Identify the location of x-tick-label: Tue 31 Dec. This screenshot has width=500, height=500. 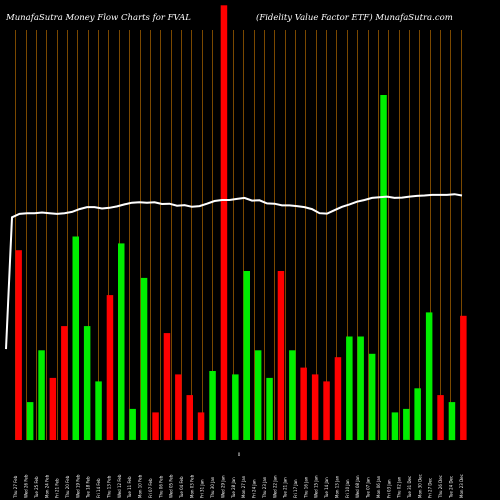
(409, 487).